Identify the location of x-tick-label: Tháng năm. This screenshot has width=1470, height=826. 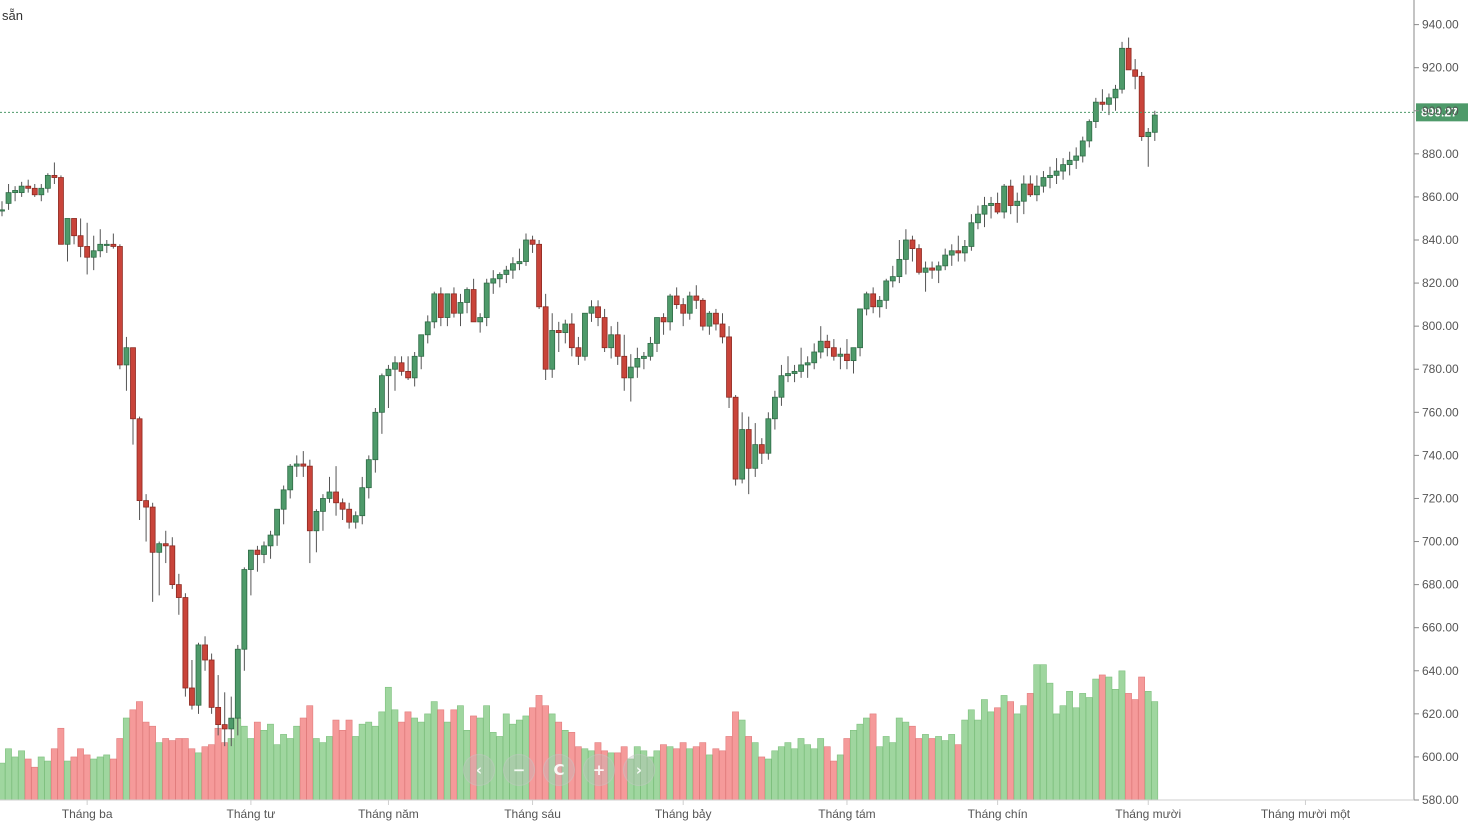
(388, 814).